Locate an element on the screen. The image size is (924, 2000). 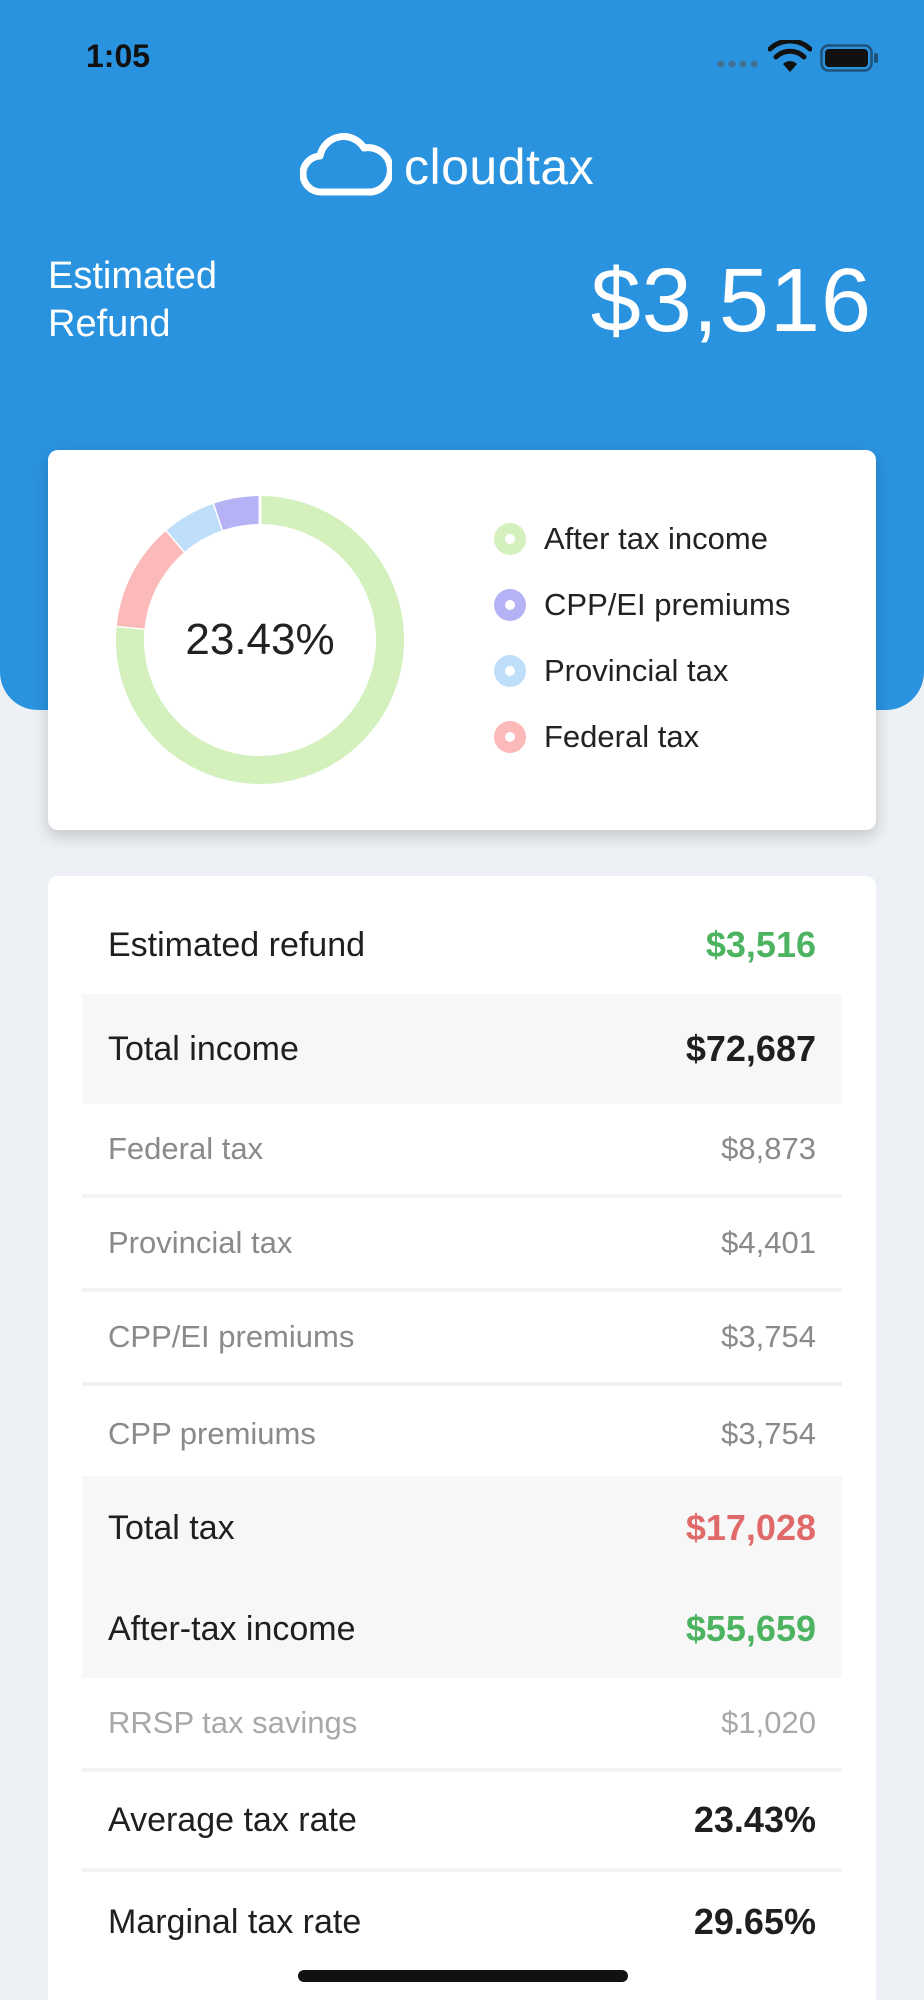
detail-row-total-income: Total income $72,687 is located at coordinates (462, 1049).